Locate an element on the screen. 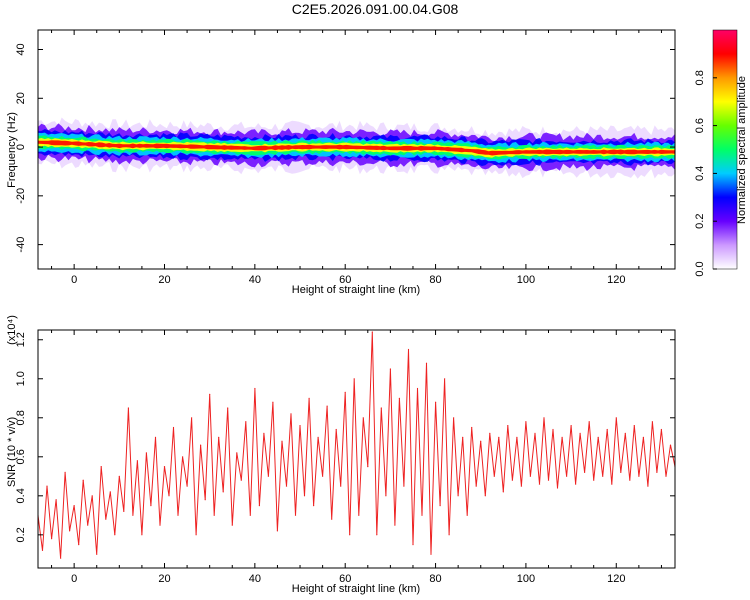 Image resolution: width=750 pixels, height=600 pixels. top-y-tick-label: 40 is located at coordinates (21, 49).